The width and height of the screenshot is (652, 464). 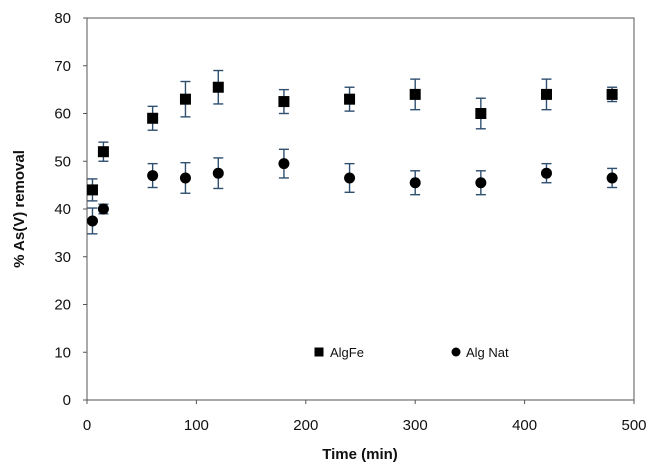 What do you see at coordinates (487, 352) in the screenshot?
I see `legend-algnat-label: Alg Nat` at bounding box center [487, 352].